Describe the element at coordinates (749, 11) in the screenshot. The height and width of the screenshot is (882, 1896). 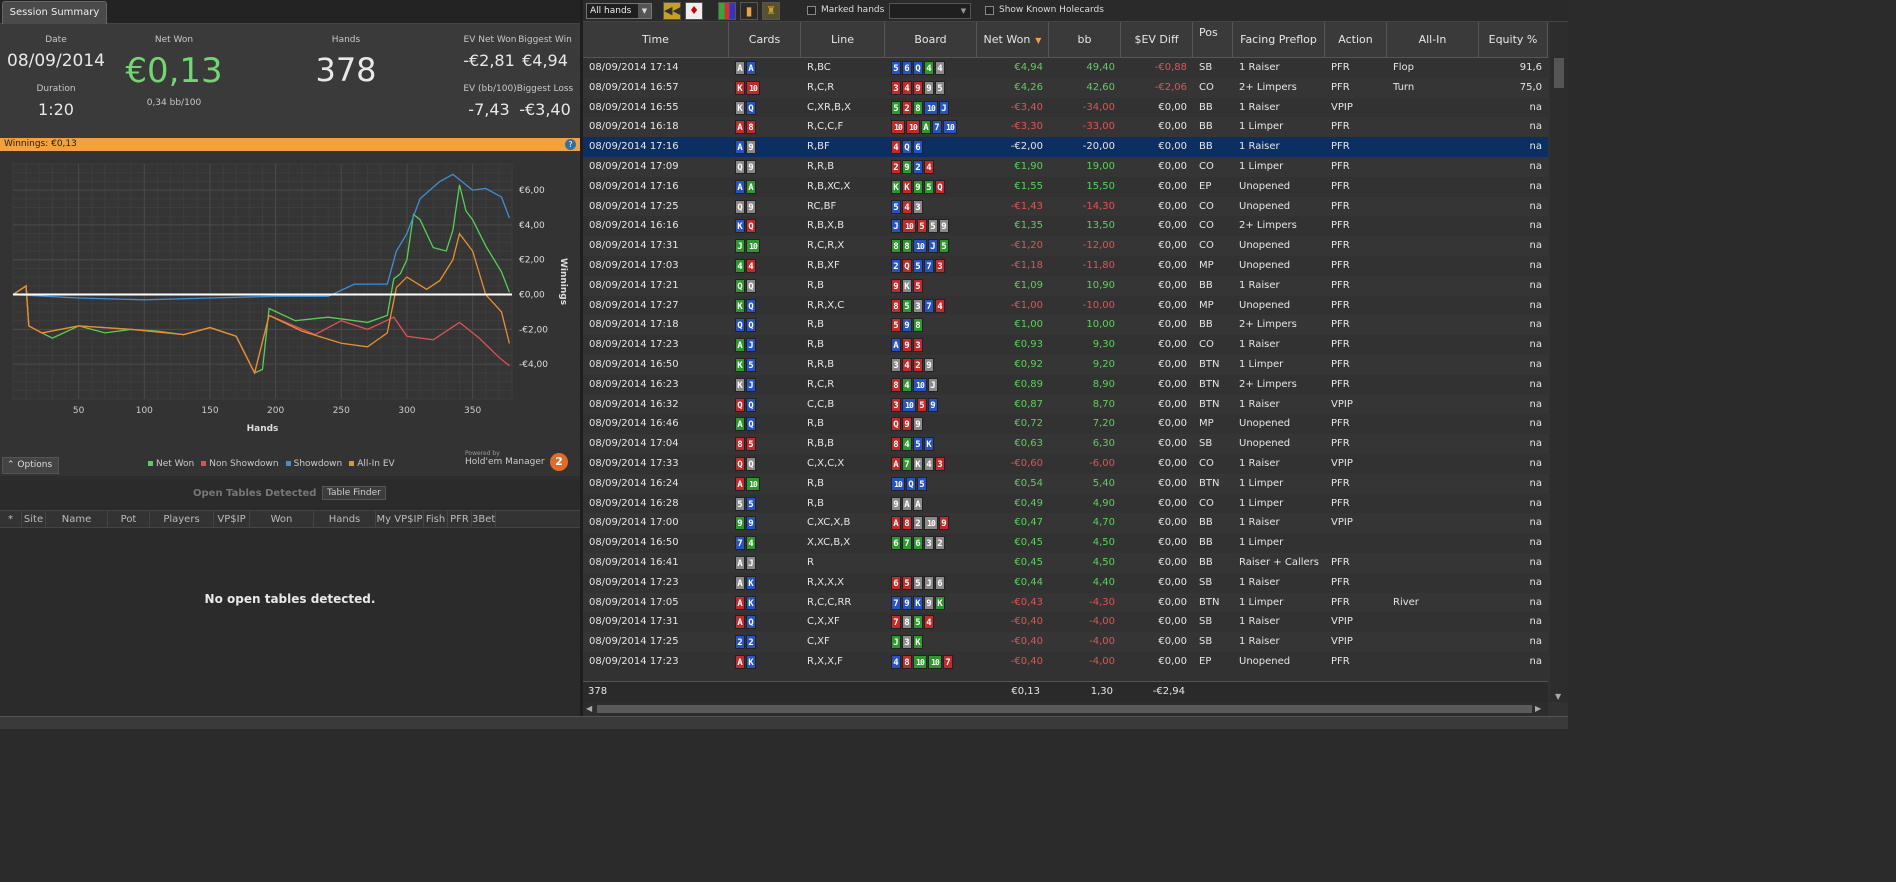
I see `bar-chart-icon: ▮` at that location.